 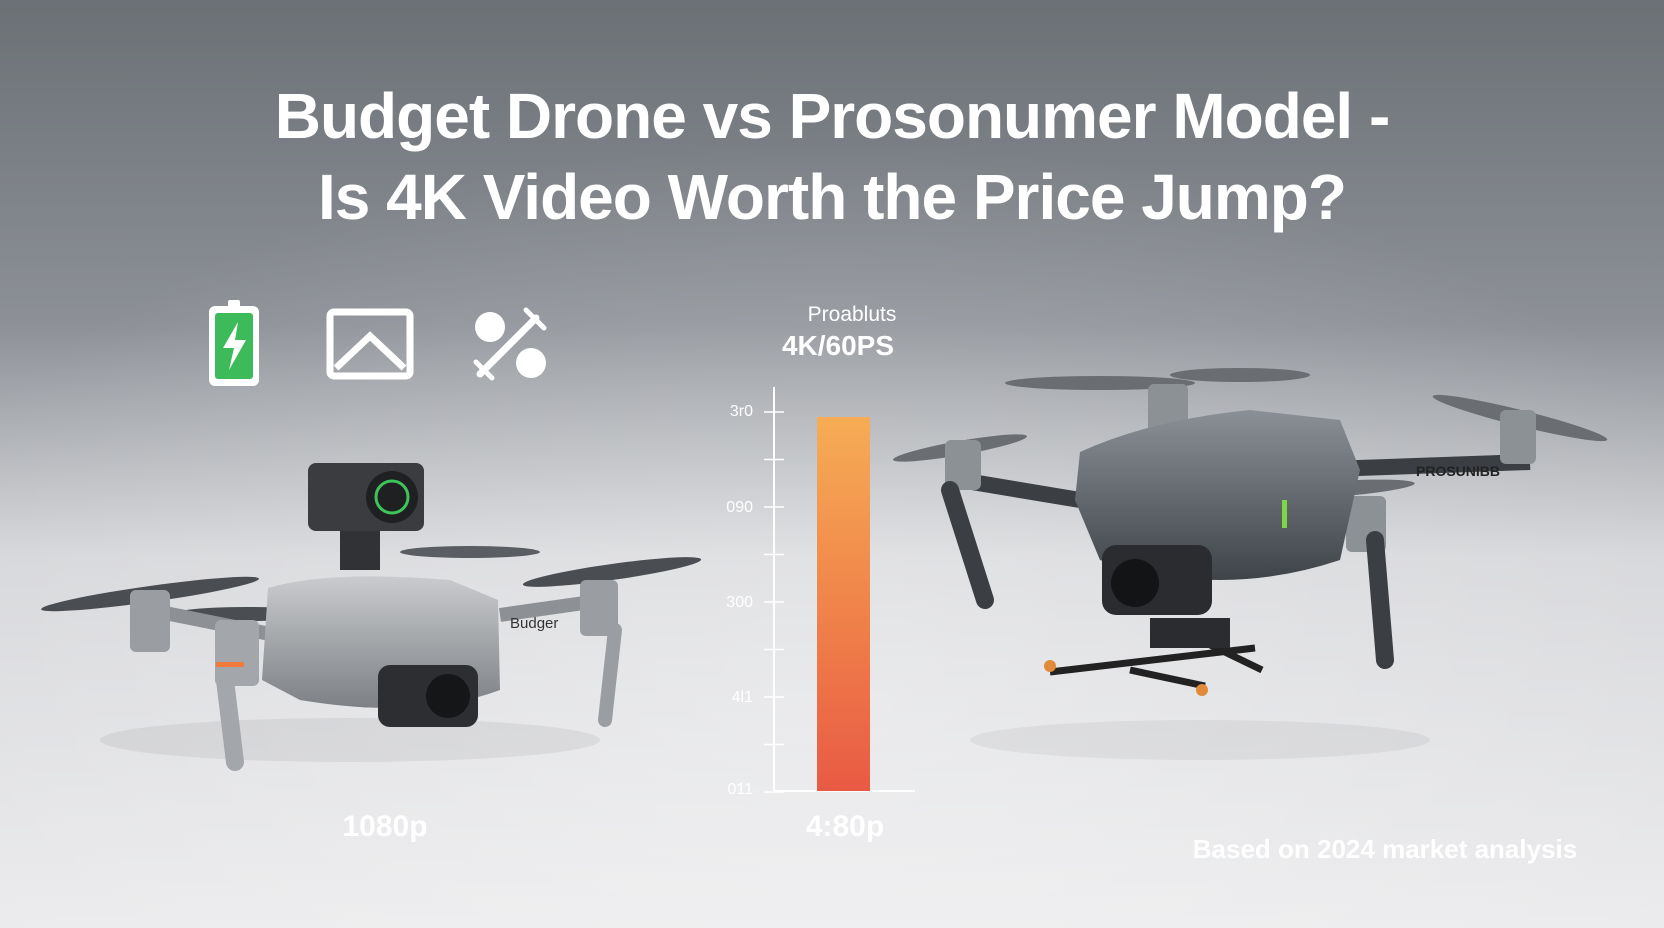 What do you see at coordinates (832, 197) in the screenshot?
I see `title-line: Is 4K Video Worth the Price Jump?` at bounding box center [832, 197].